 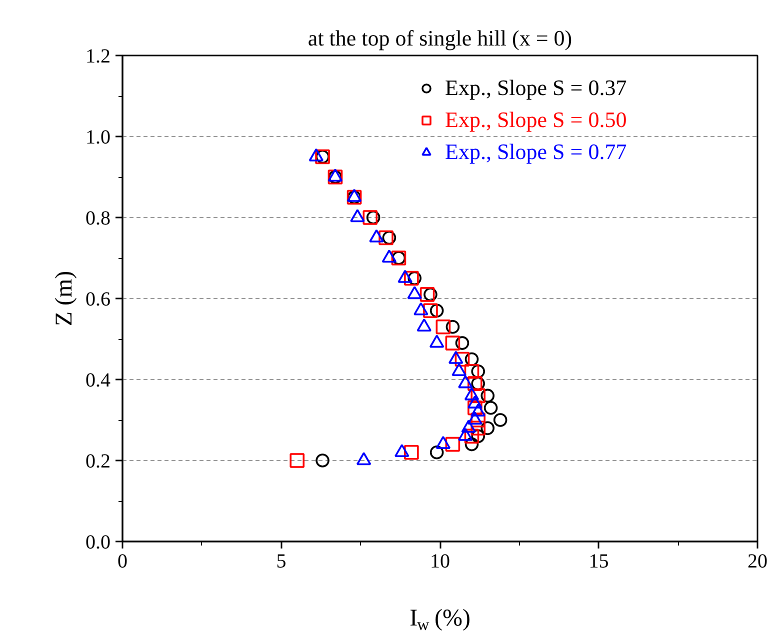 I want to click on legend-label: Exp., Slope S = 0.37, so click(x=536, y=88).